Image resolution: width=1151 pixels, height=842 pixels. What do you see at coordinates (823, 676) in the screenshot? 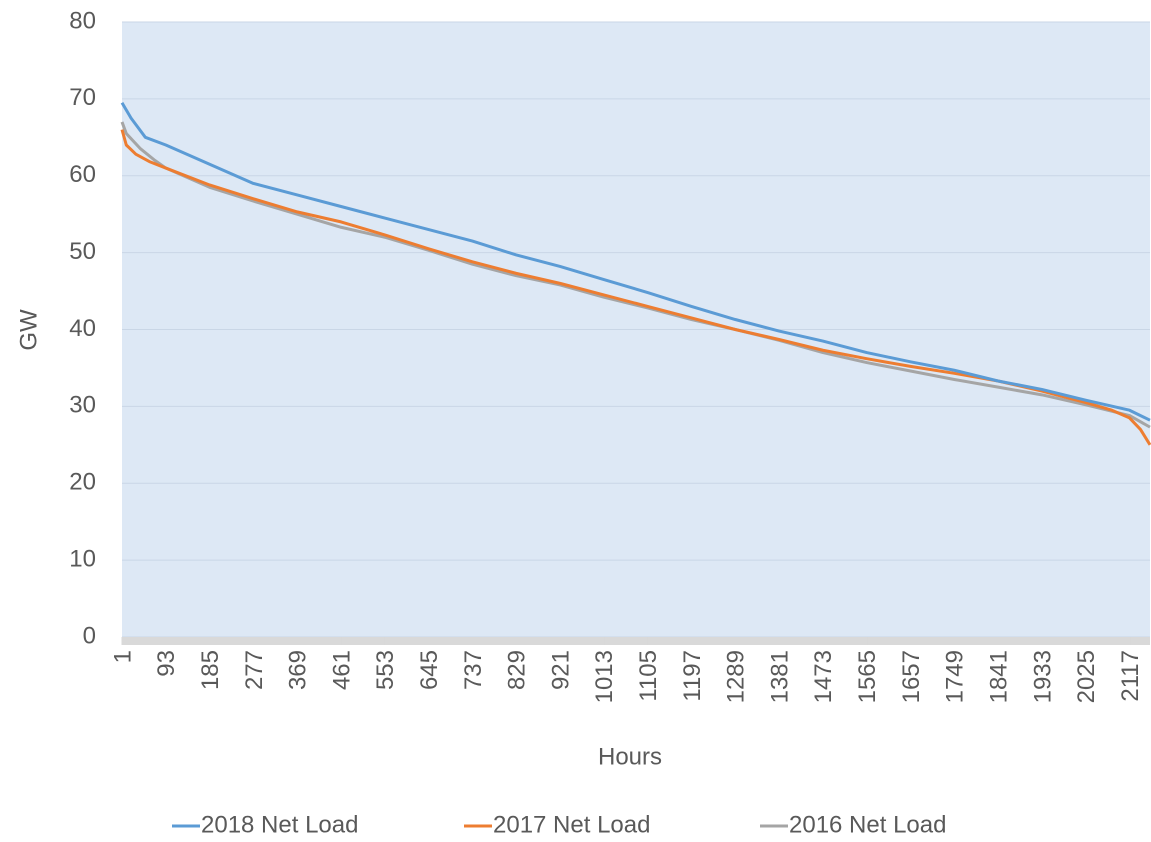
I see `x-tick-label: 1473` at bounding box center [823, 676].